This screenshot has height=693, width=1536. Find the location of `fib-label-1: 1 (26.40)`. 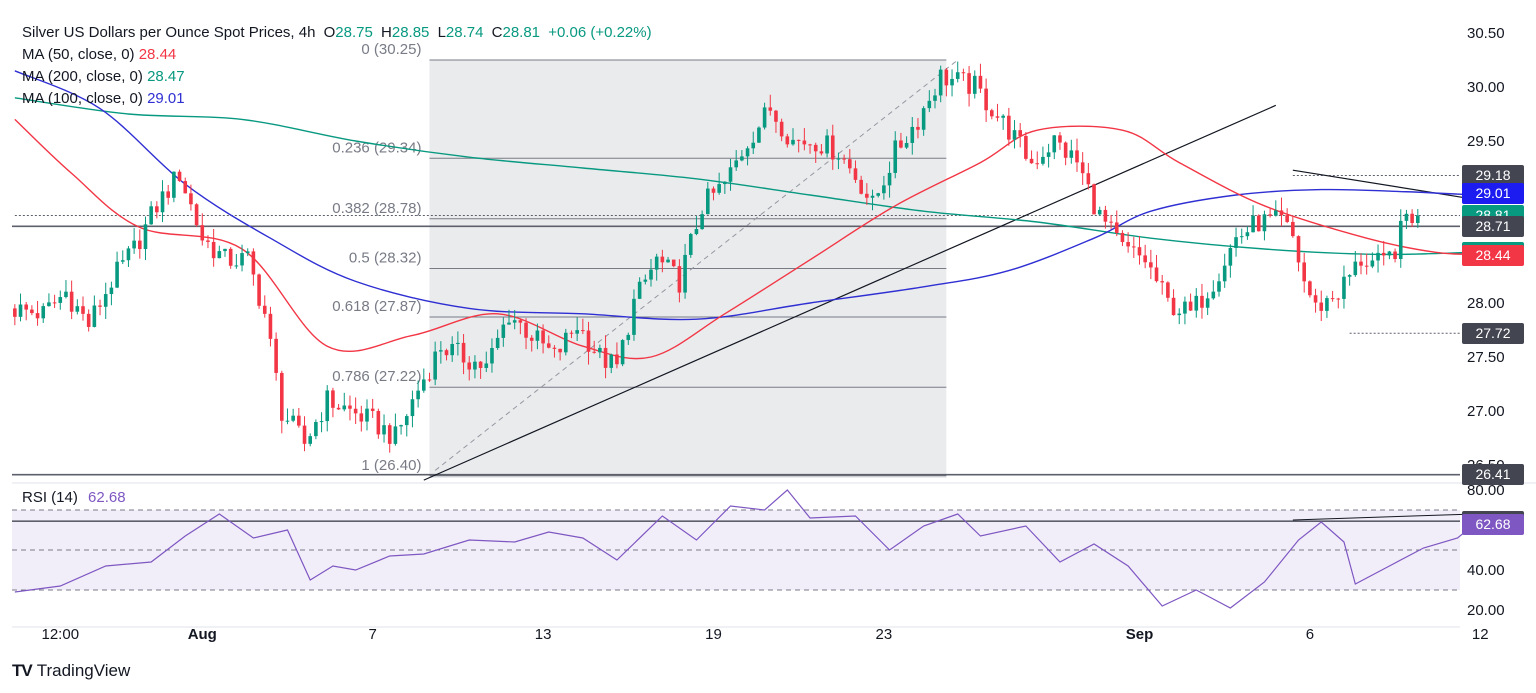

fib-label-1: 1 (26.40) is located at coordinates (391, 465).